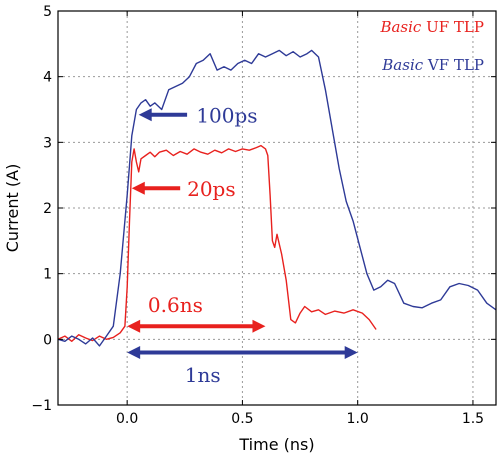 The width and height of the screenshot is (500, 459). What do you see at coordinates (47, 78) in the screenshot?
I see `y-tick-label: 4` at bounding box center [47, 78].